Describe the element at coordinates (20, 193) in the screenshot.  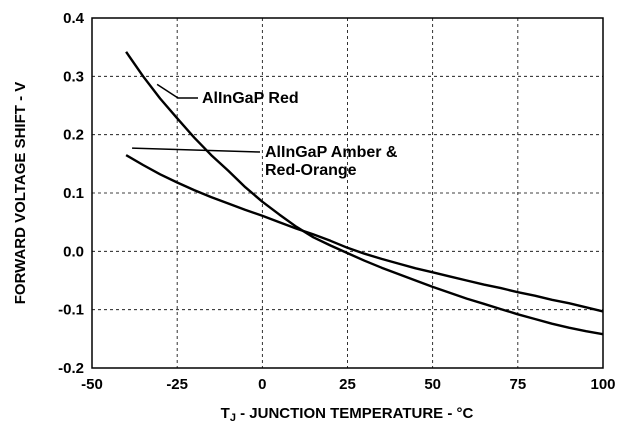
I see `y-axis-label: FORWARD VOLTAGE SHIFT - V` at that location.